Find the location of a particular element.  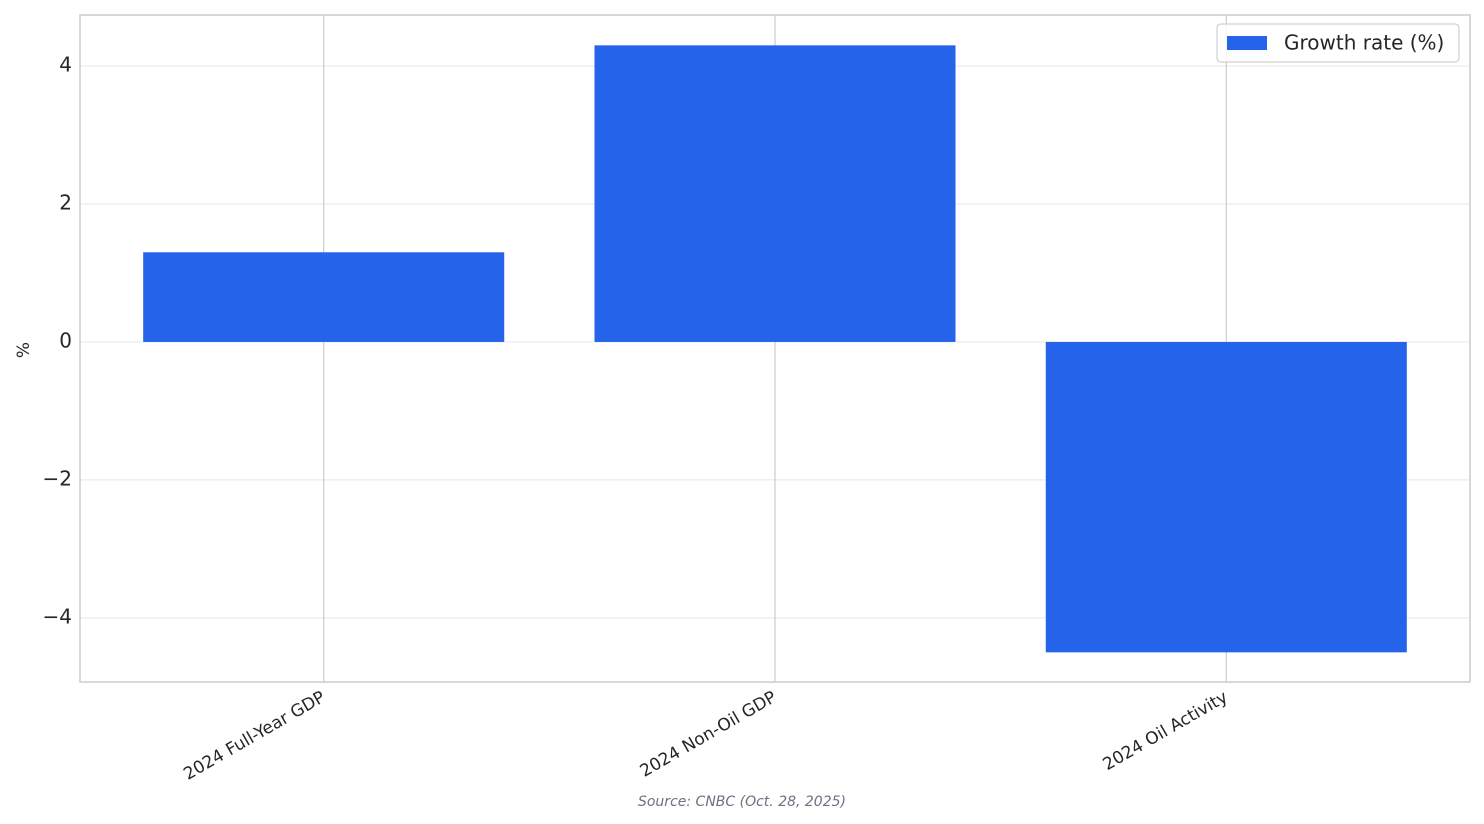

legend-box is located at coordinates (1338, 43).